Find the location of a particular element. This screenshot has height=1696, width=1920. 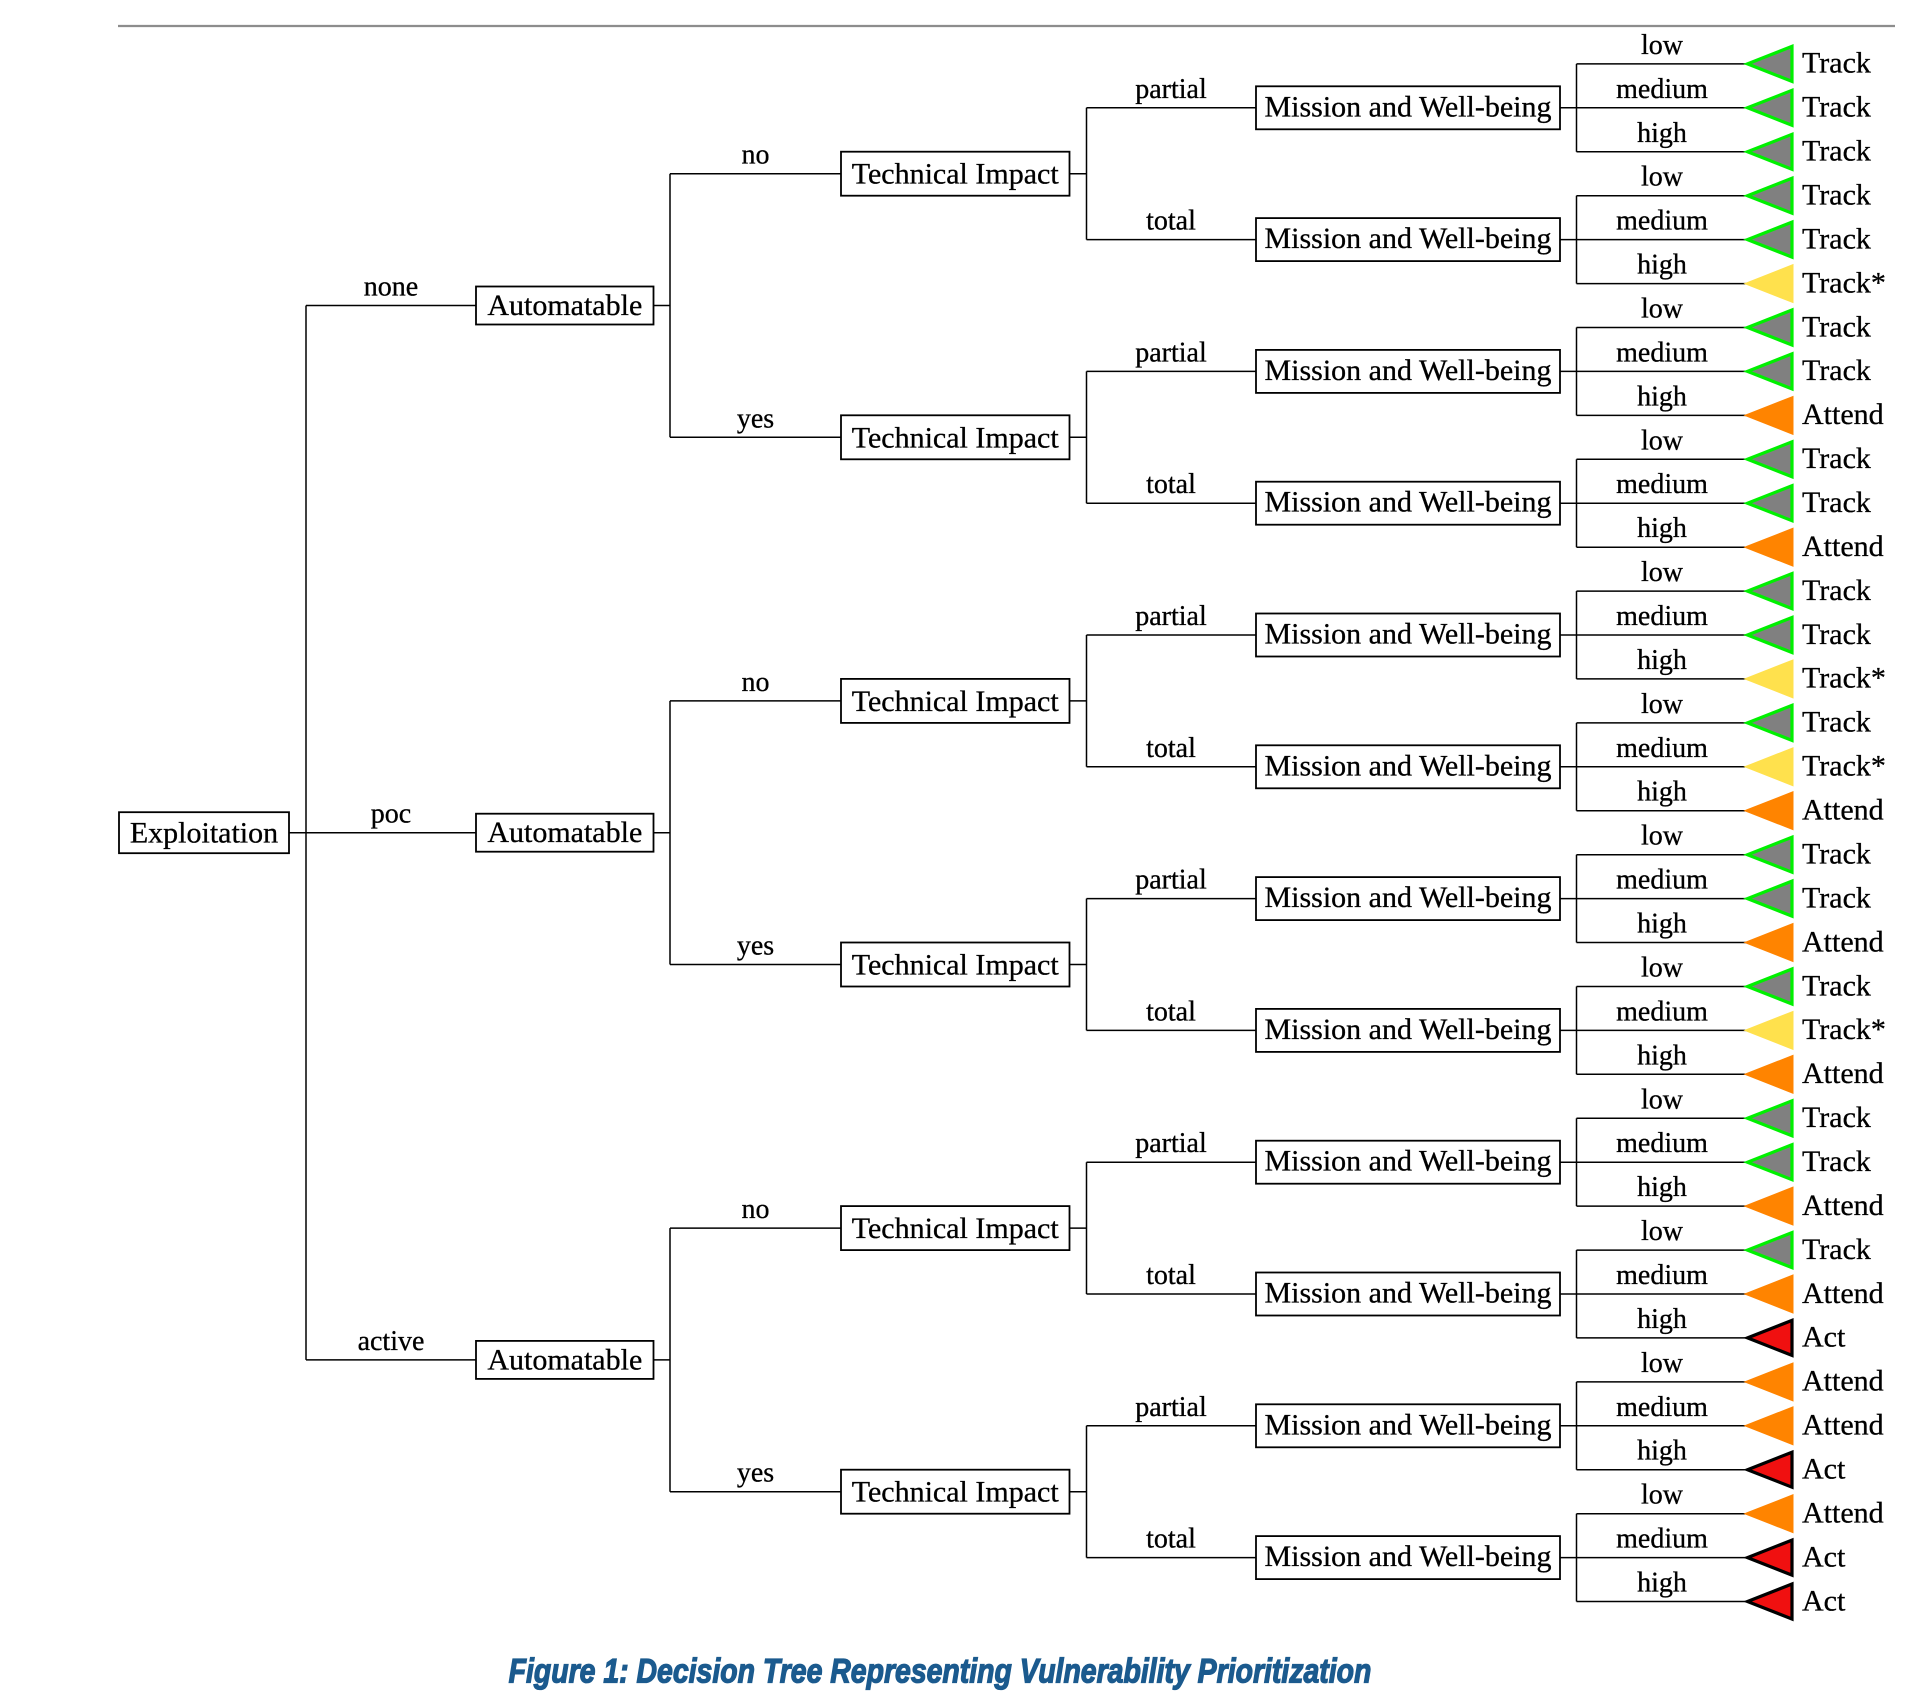

svg-text: Exploitation is located at coordinates (204, 833).